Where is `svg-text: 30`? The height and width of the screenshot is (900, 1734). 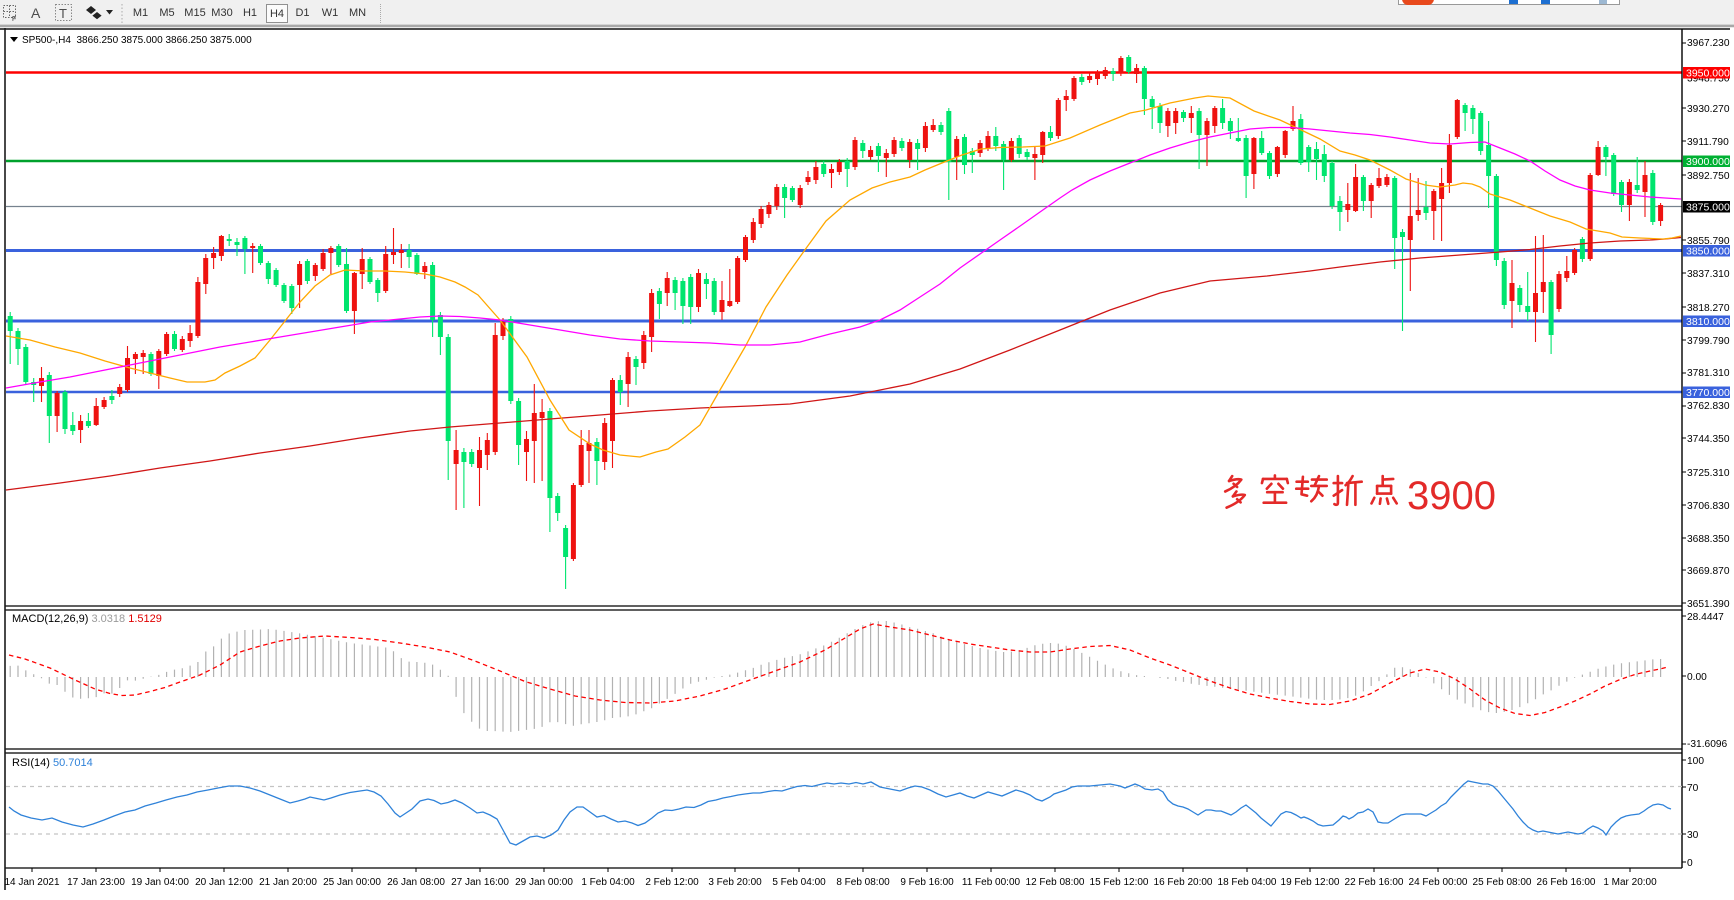 svg-text: 30 is located at coordinates (1693, 835).